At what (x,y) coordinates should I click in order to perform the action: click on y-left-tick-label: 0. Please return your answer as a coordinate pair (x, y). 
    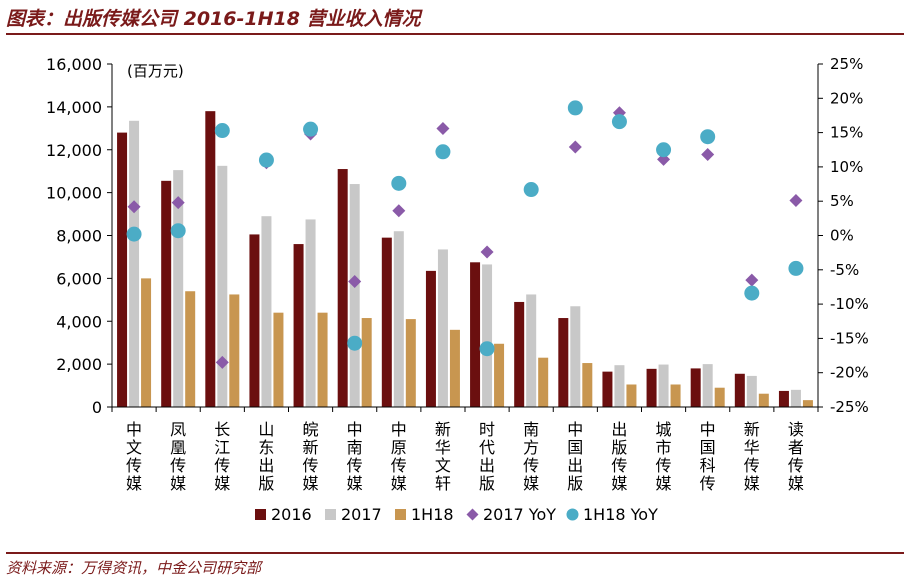
    Looking at the image, I should click on (97, 407).